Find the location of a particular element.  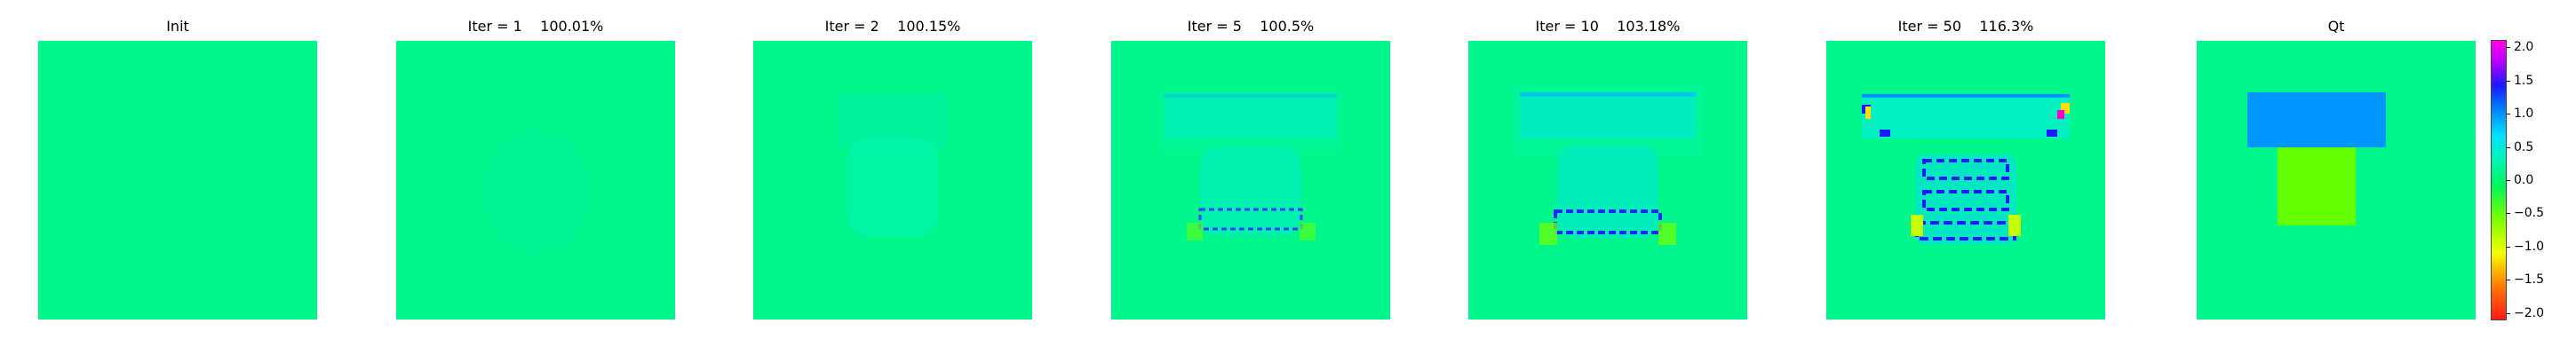

heatmap-init-svg is located at coordinates (177, 180).